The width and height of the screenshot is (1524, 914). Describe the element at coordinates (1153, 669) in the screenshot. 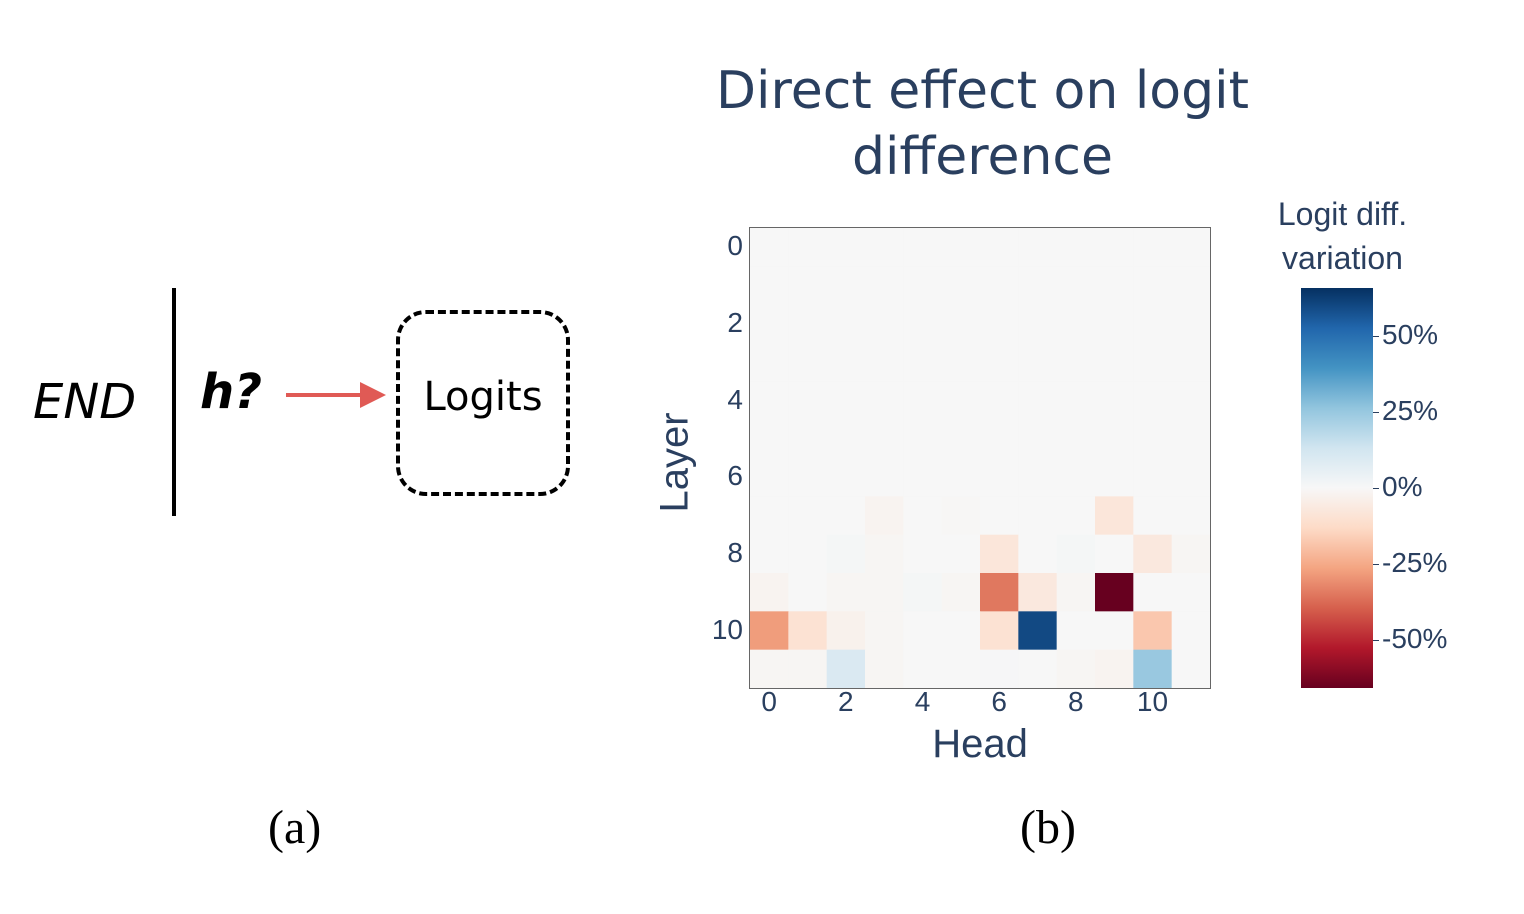

I see `heatmap-cell-L11-H10` at that location.